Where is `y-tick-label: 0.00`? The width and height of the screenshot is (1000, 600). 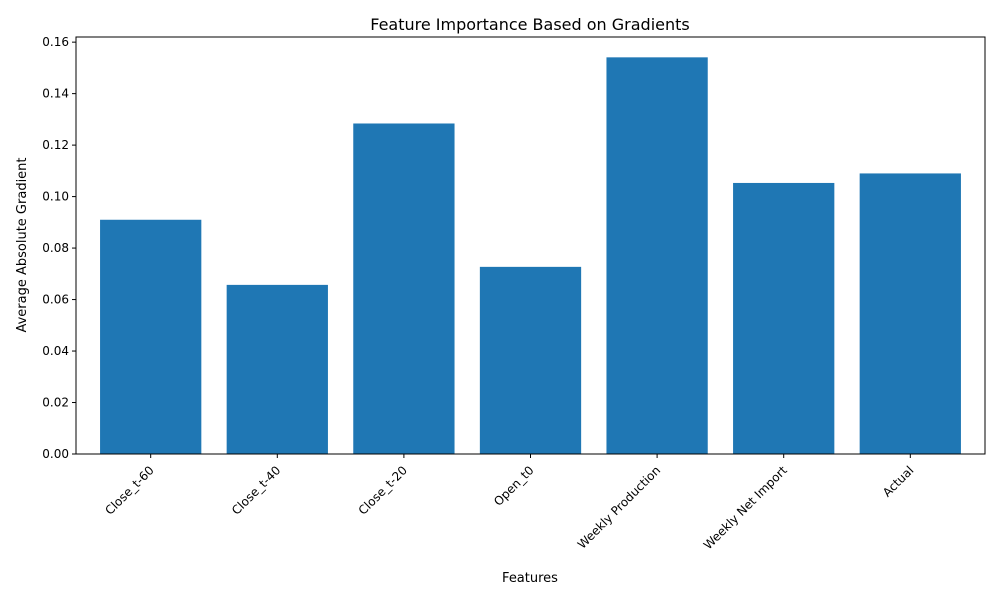 y-tick-label: 0.00 is located at coordinates (55, 454).